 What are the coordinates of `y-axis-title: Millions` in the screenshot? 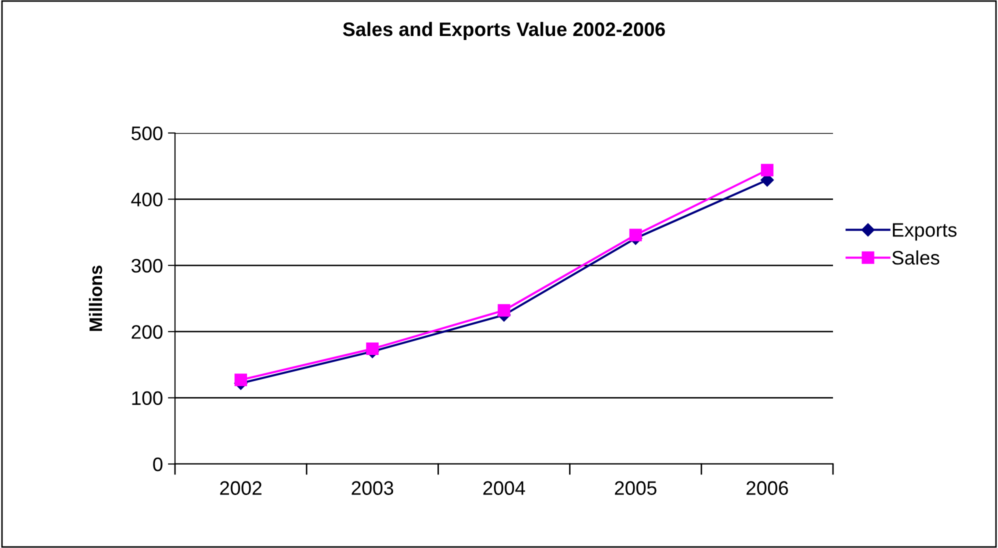 It's located at (95, 298).